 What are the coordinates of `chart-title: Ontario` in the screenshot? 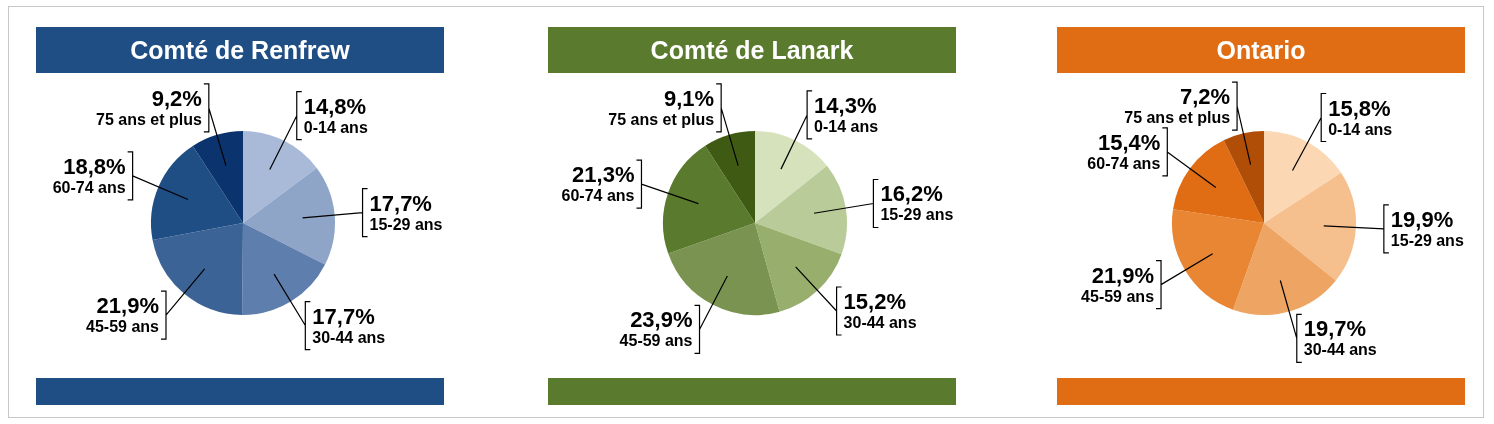 It's located at (1261, 50).